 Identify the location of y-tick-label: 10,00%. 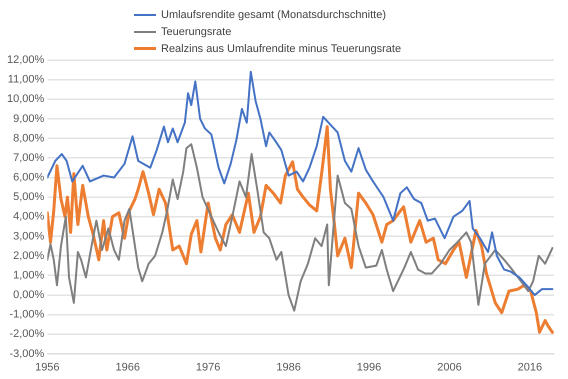
(25, 99).